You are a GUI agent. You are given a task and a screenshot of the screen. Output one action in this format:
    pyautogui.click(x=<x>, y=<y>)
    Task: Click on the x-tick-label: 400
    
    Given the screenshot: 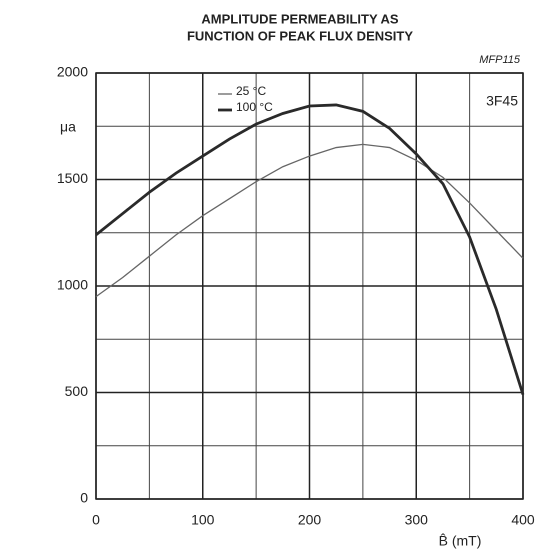 What is the action you would take?
    pyautogui.click(x=523, y=520)
    